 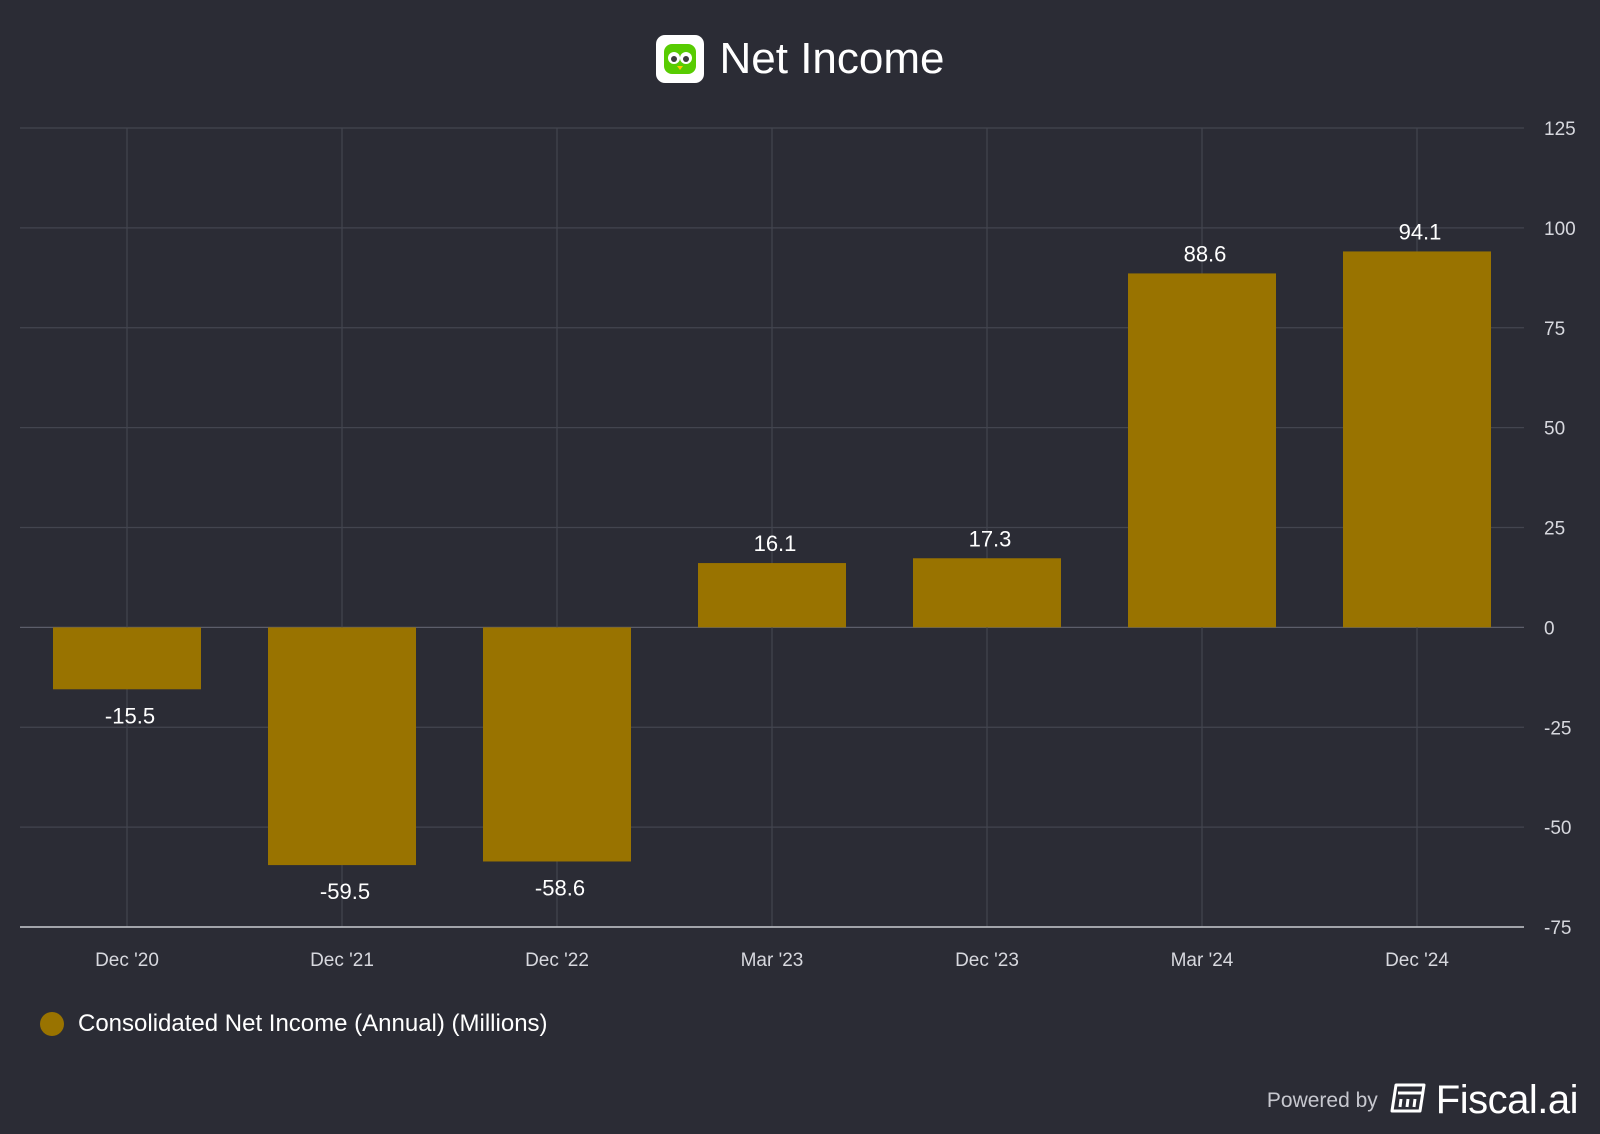 I want to click on y-tick-label: 100, so click(x=1560, y=229).